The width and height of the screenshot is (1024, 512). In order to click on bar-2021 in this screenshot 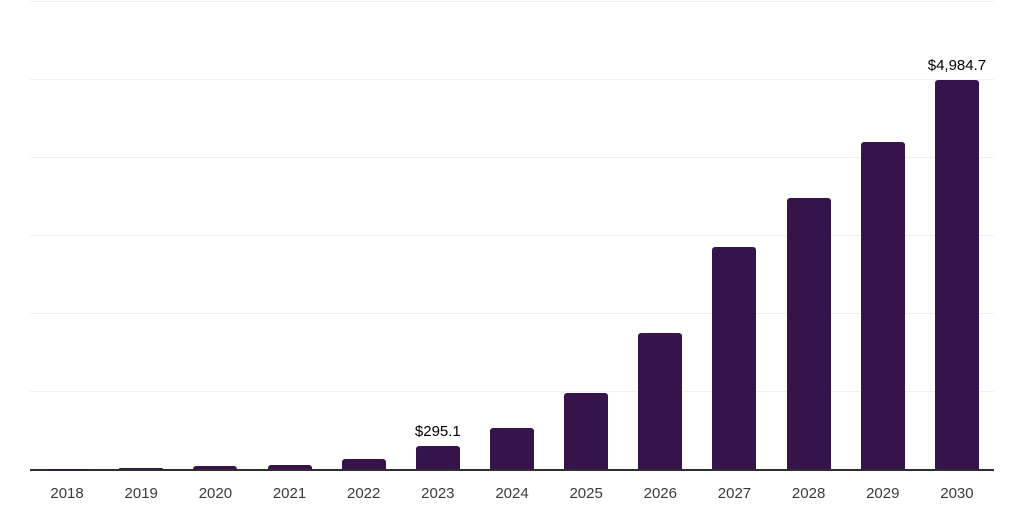, I will do `click(289, 466)`.